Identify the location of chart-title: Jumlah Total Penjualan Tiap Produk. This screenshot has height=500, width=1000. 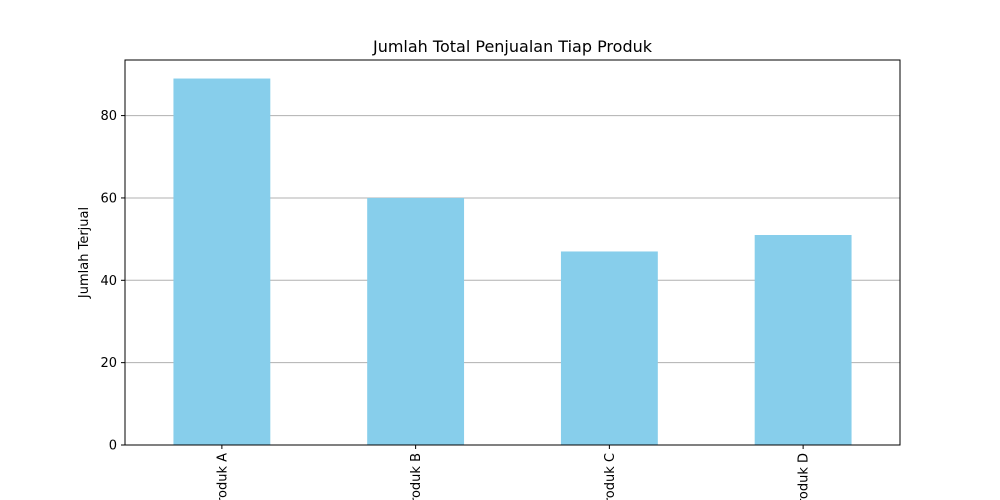
(512, 46).